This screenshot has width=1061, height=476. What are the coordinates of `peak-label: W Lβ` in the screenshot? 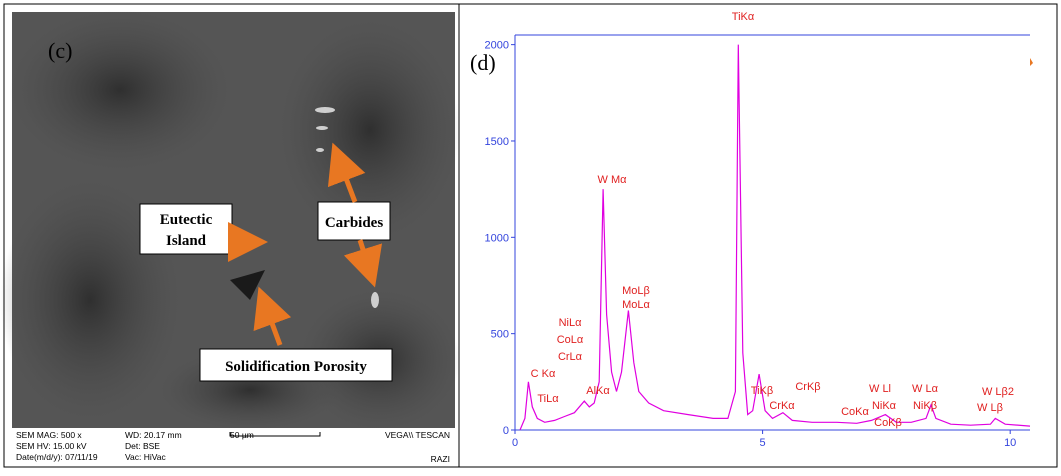 It's located at (990, 408).